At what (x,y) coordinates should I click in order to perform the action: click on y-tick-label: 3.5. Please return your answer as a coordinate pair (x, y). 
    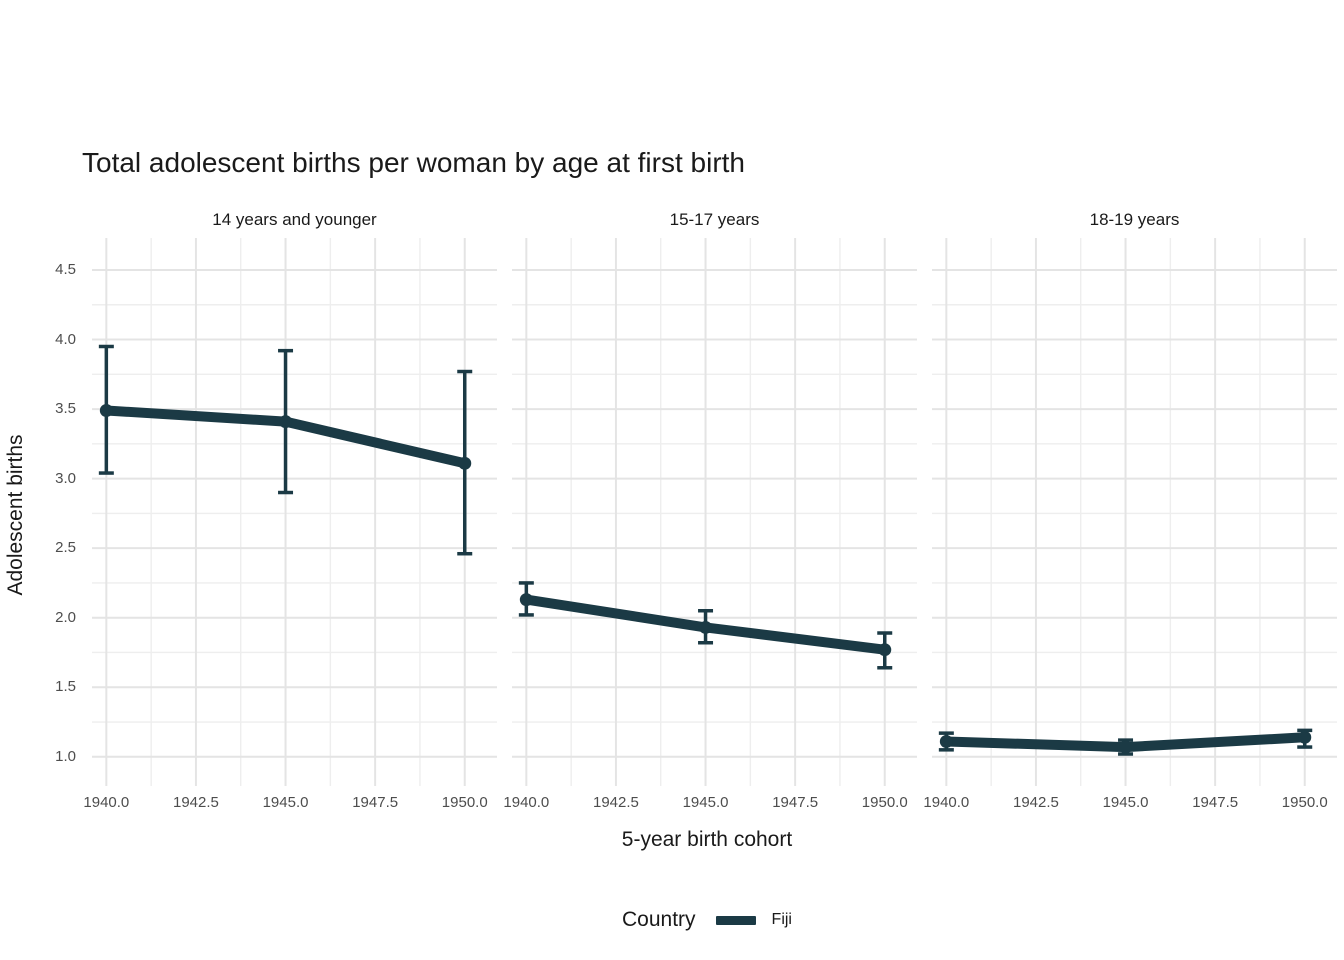
    Looking at the image, I should click on (65, 409).